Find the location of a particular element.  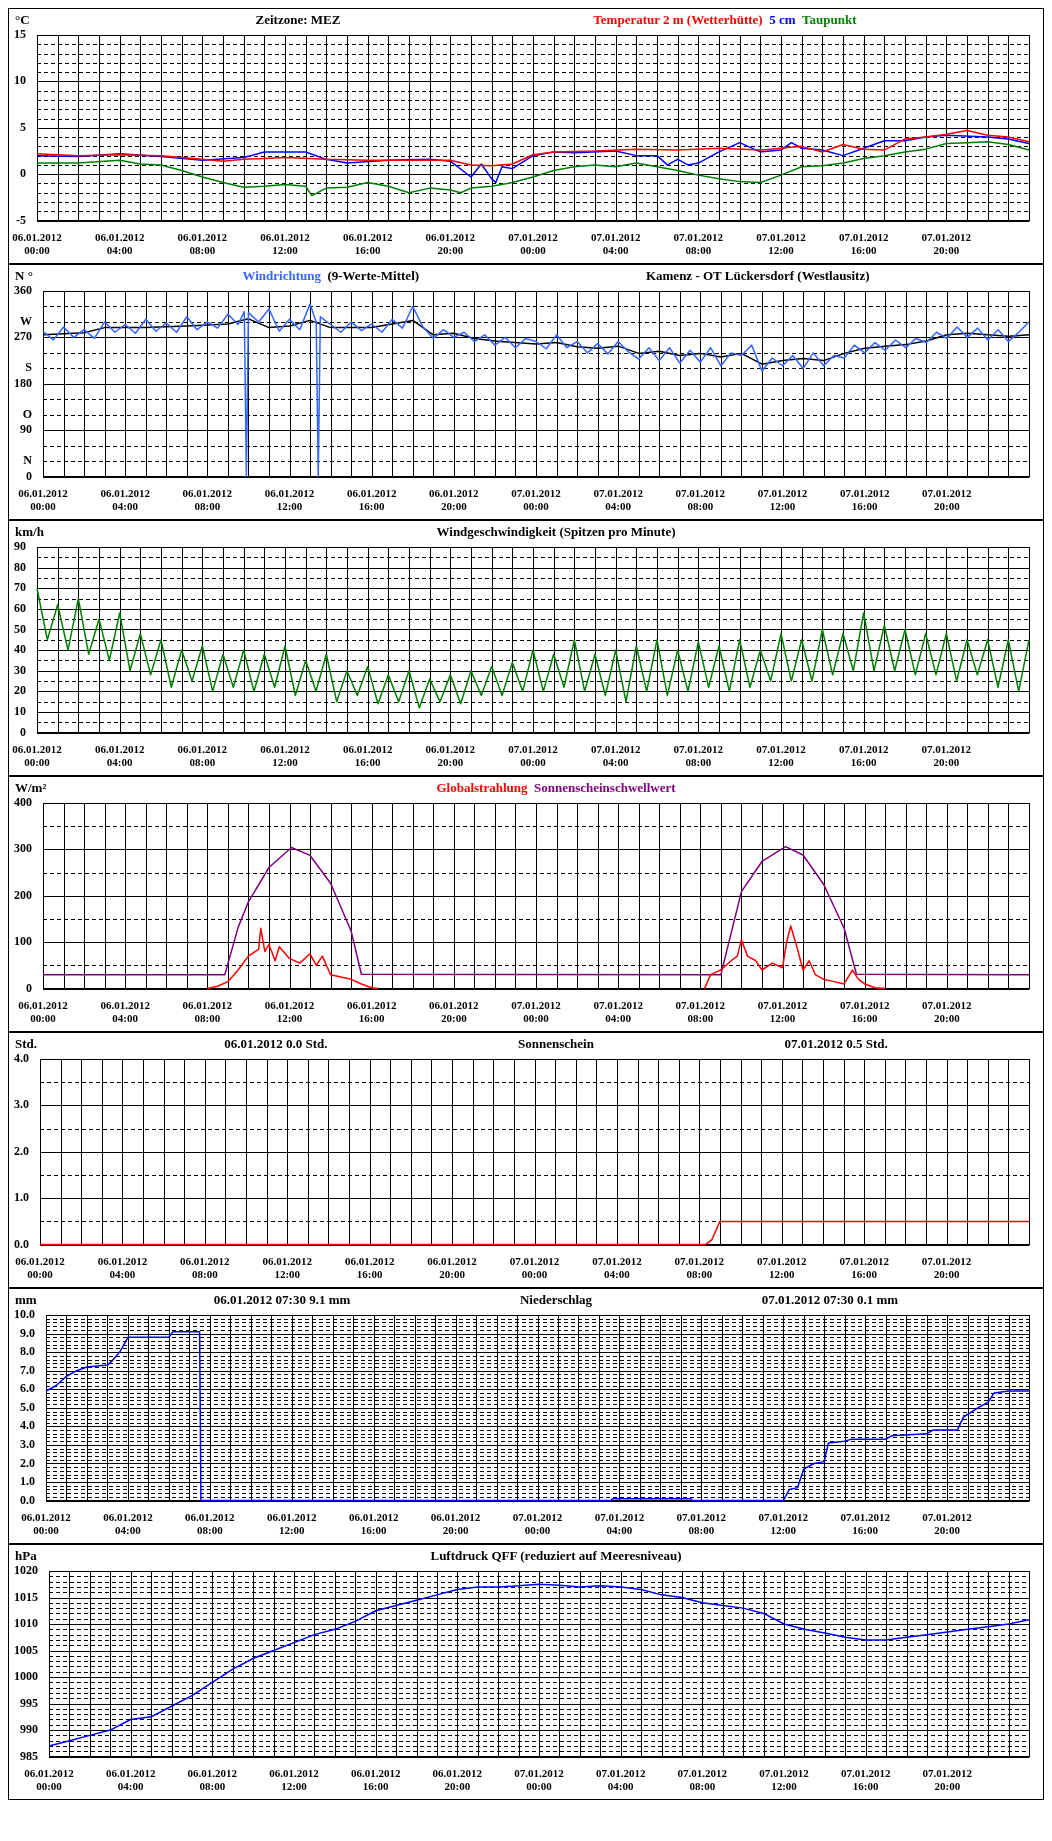

chart-subtitle: Zeitzone: MEZ is located at coordinates (298, 20).